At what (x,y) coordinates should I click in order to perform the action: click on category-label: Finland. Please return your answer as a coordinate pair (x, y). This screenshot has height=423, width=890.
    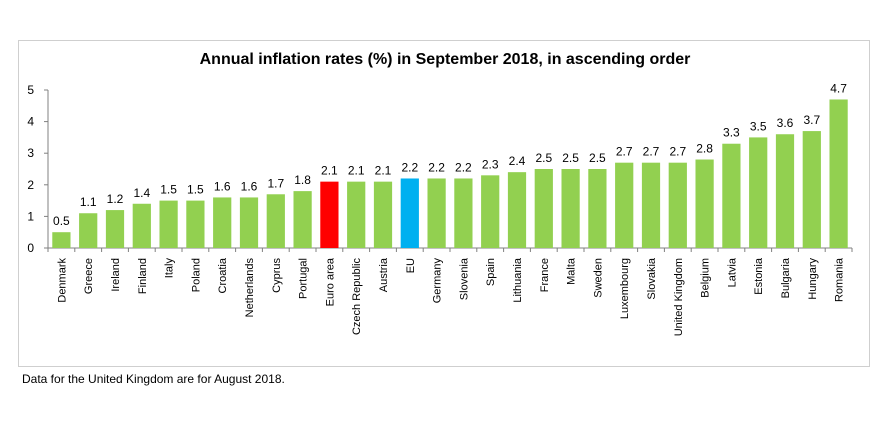
    Looking at the image, I should click on (143, 276).